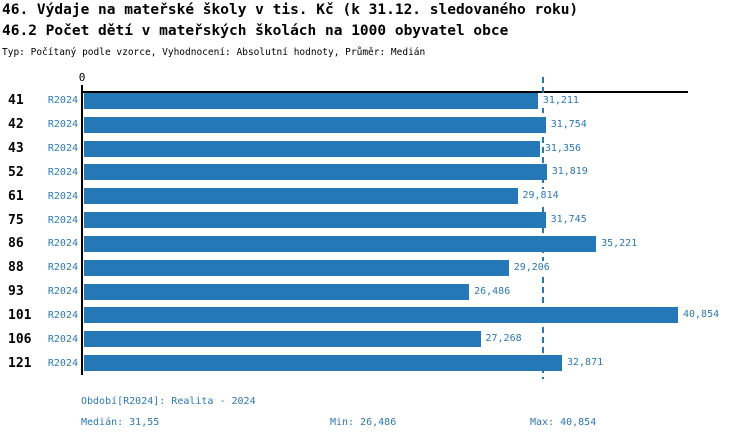 This screenshot has height=440, width=750. I want to click on category-label: 86, so click(16, 244).